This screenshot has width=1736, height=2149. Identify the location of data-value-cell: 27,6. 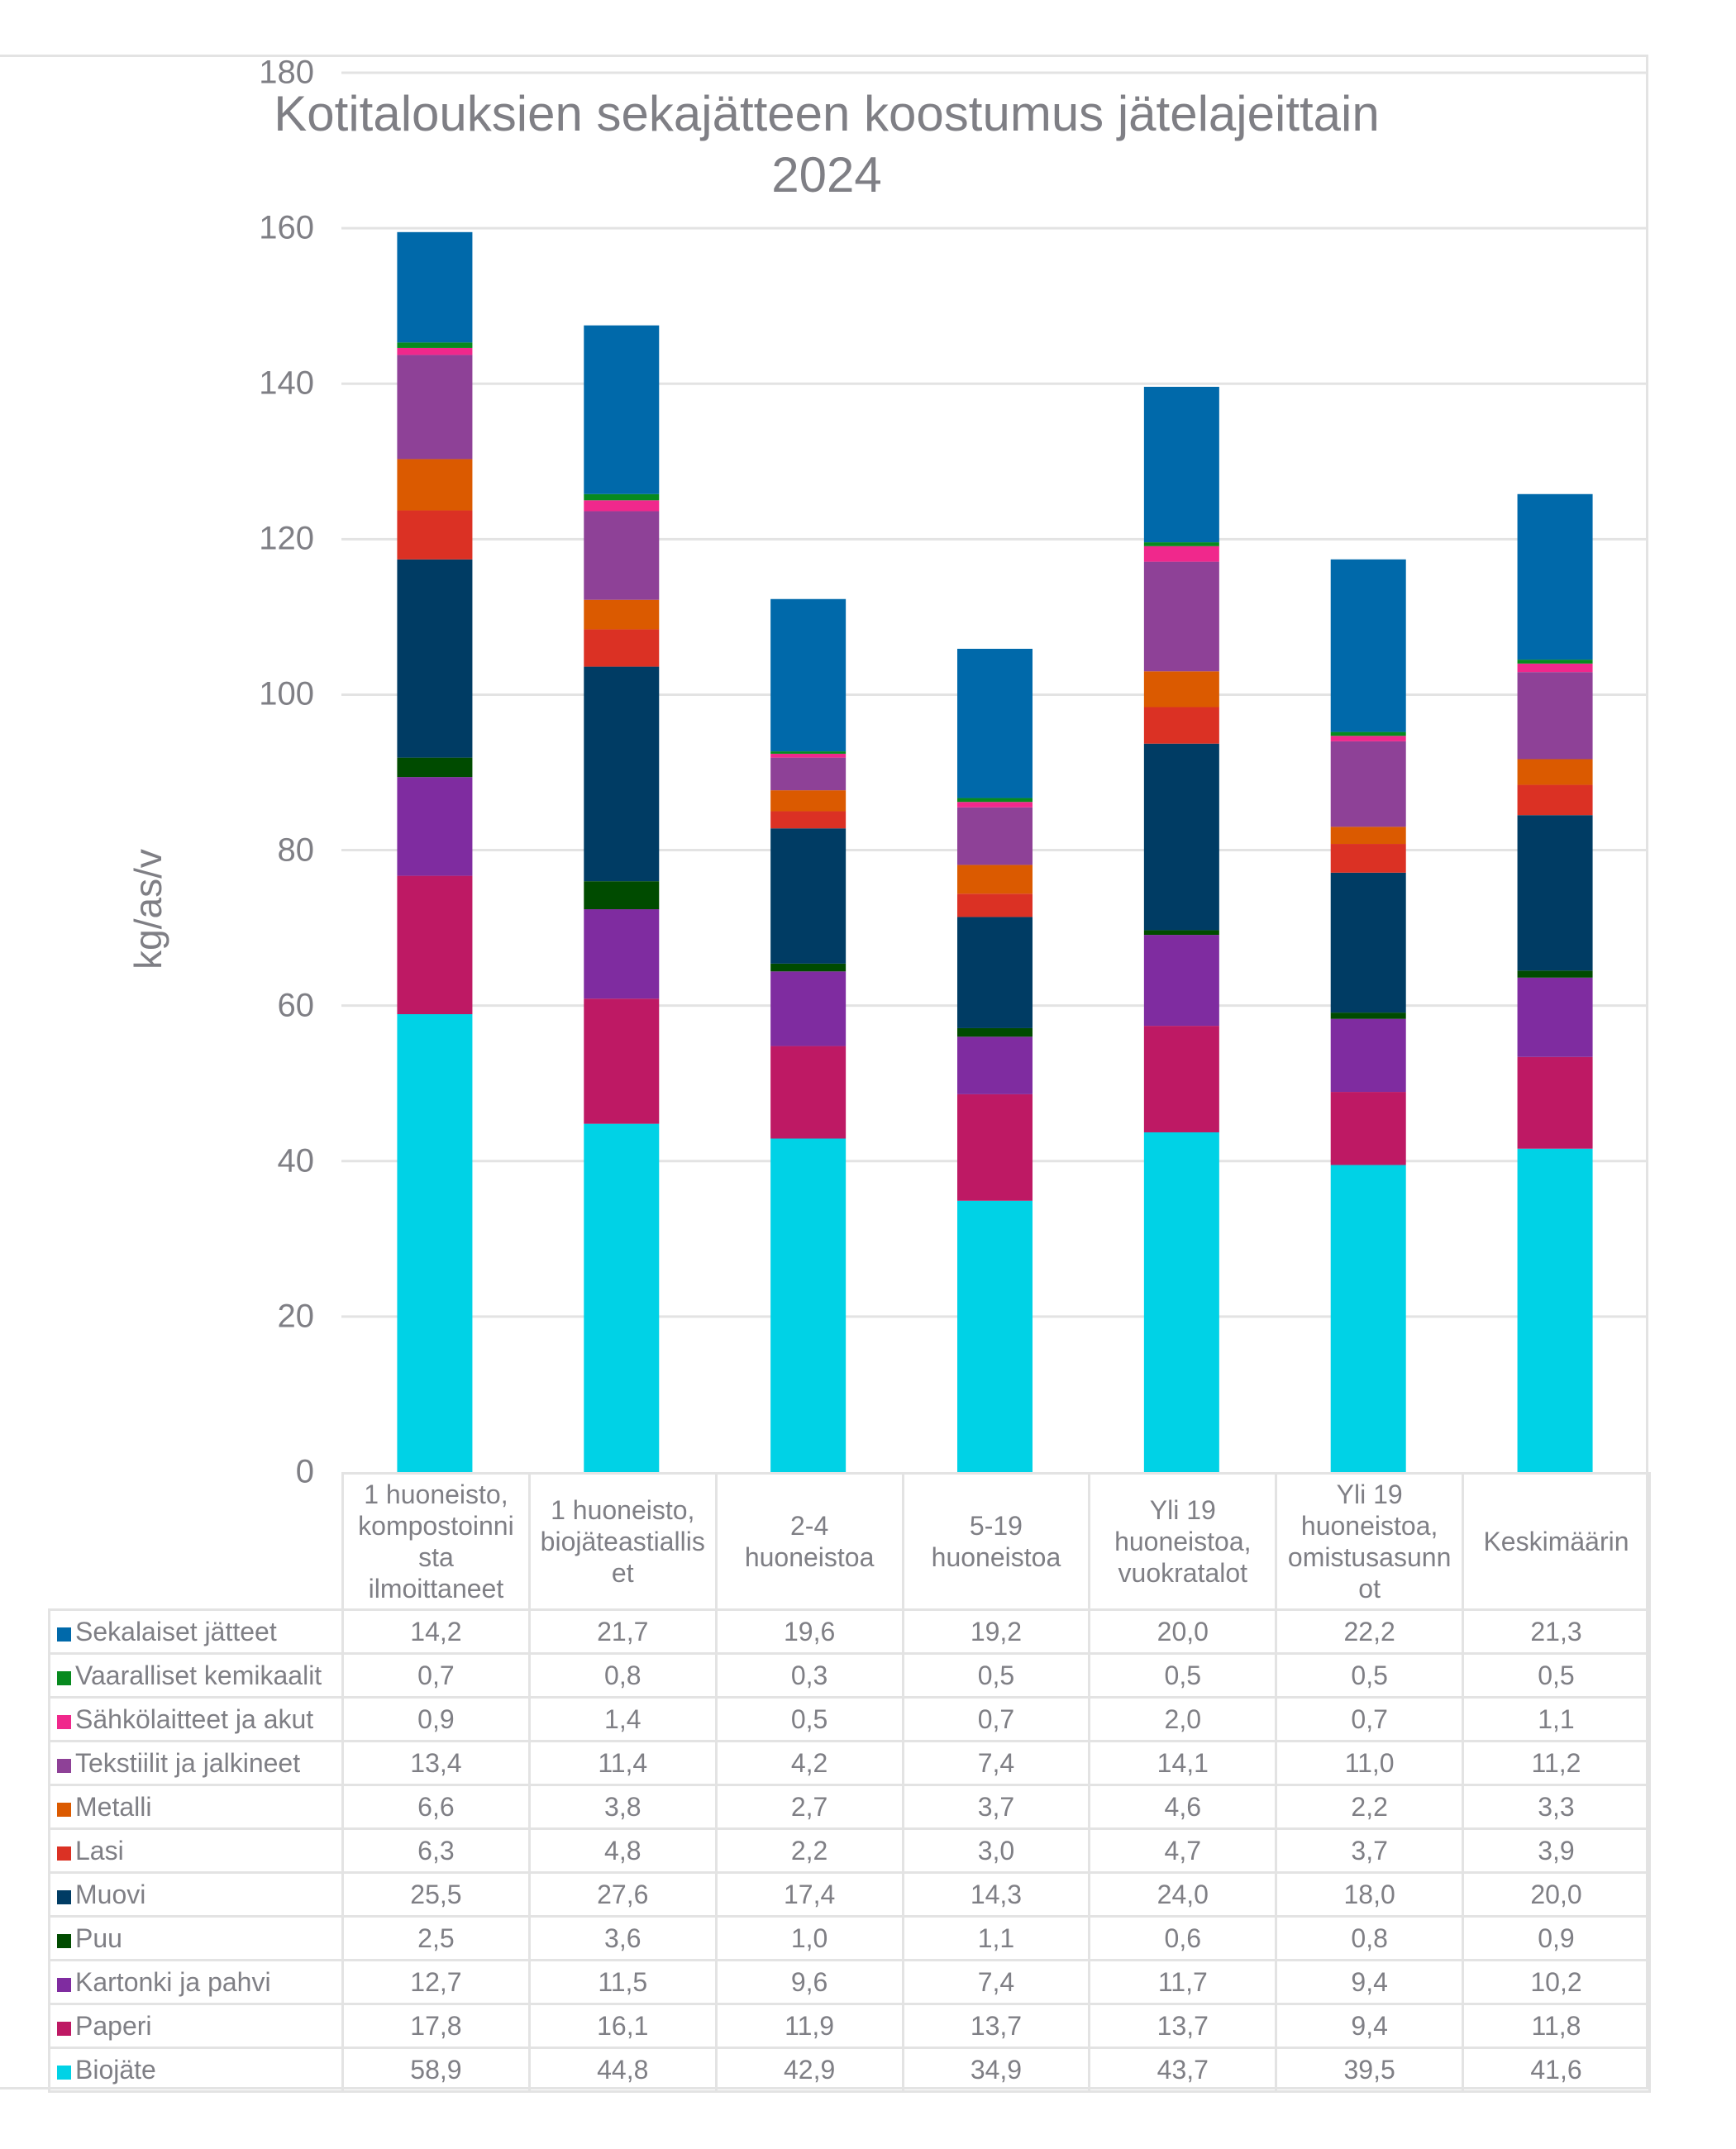
(622, 1894).